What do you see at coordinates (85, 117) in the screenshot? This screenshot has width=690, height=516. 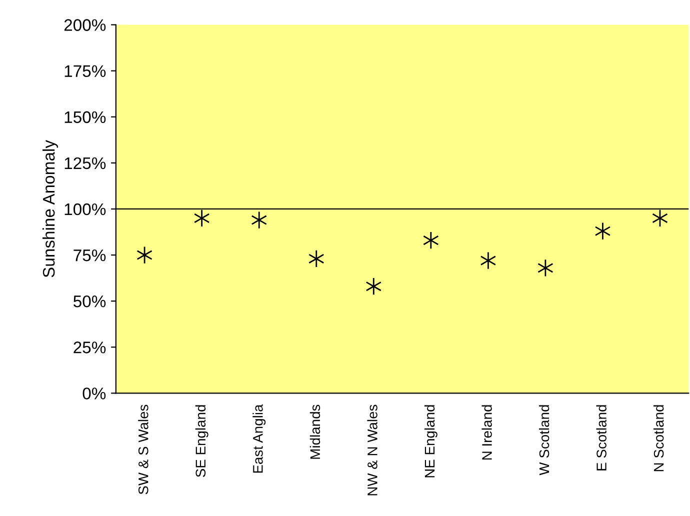 I see `y-tick-label: 150%` at bounding box center [85, 117].